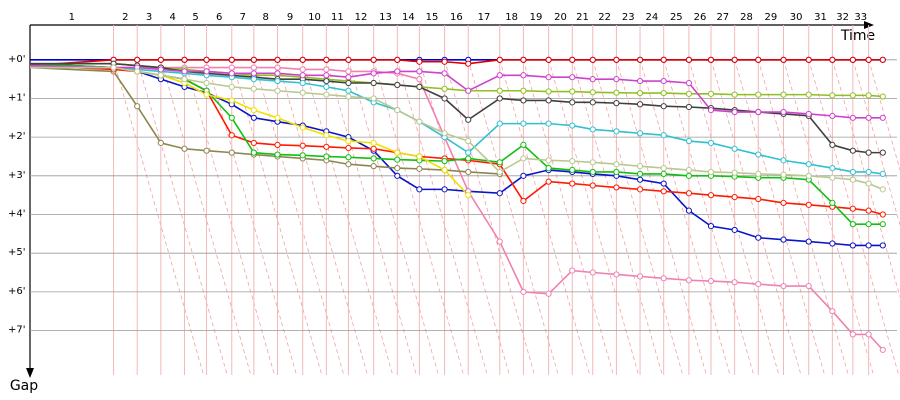 The height and width of the screenshot is (400, 900). I want to click on y-tick-label: +2', so click(17, 136).